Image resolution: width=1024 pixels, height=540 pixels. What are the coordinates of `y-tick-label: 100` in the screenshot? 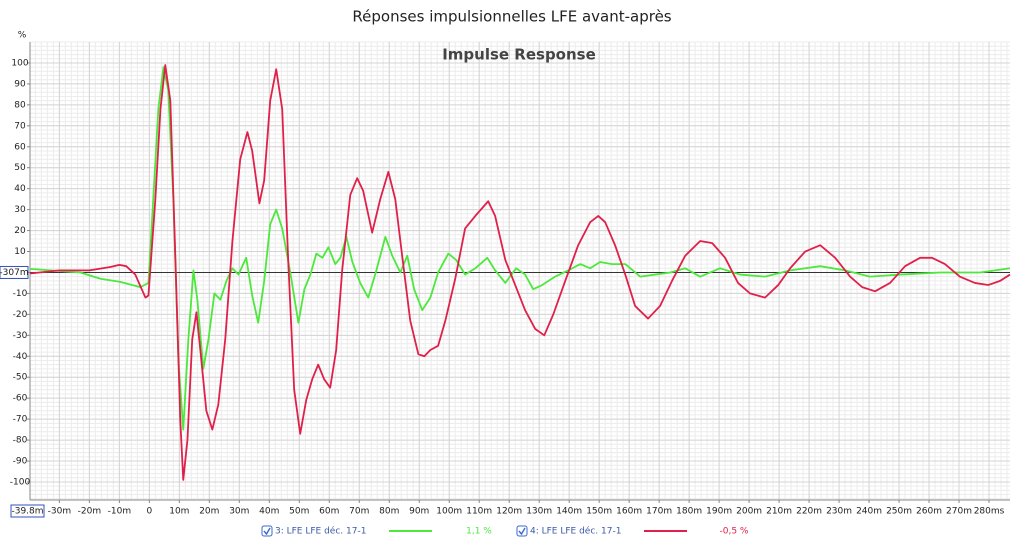 It's located at (19, 63).